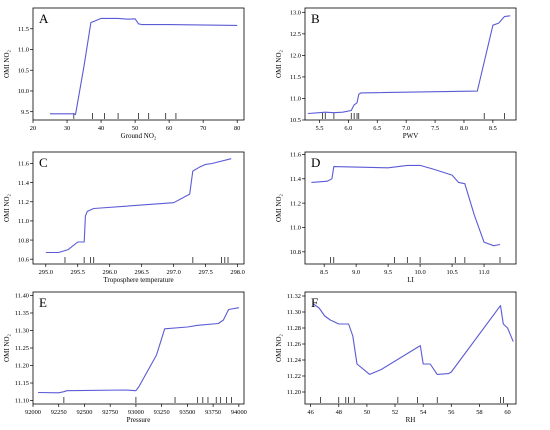 The width and height of the screenshot is (550, 430). I want to click on panel-f-xtick-label: 54, so click(423, 412).